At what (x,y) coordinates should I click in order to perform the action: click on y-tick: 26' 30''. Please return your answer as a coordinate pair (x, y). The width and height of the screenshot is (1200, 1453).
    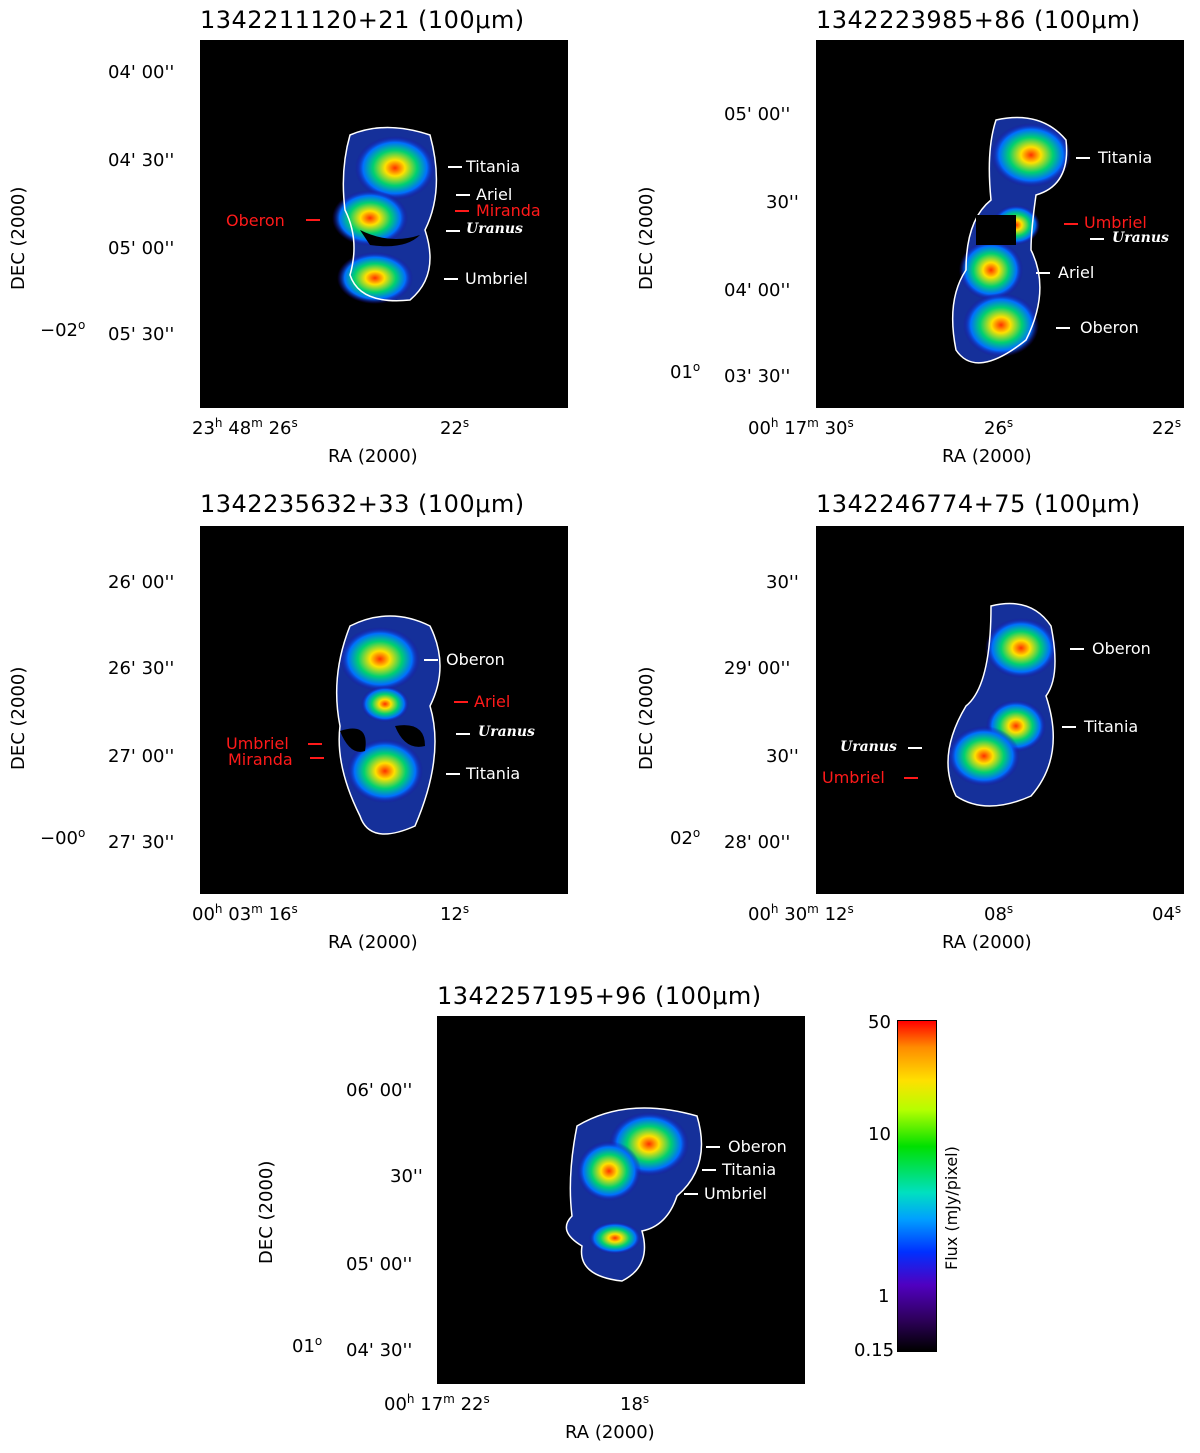
    Looking at the image, I should click on (141, 668).